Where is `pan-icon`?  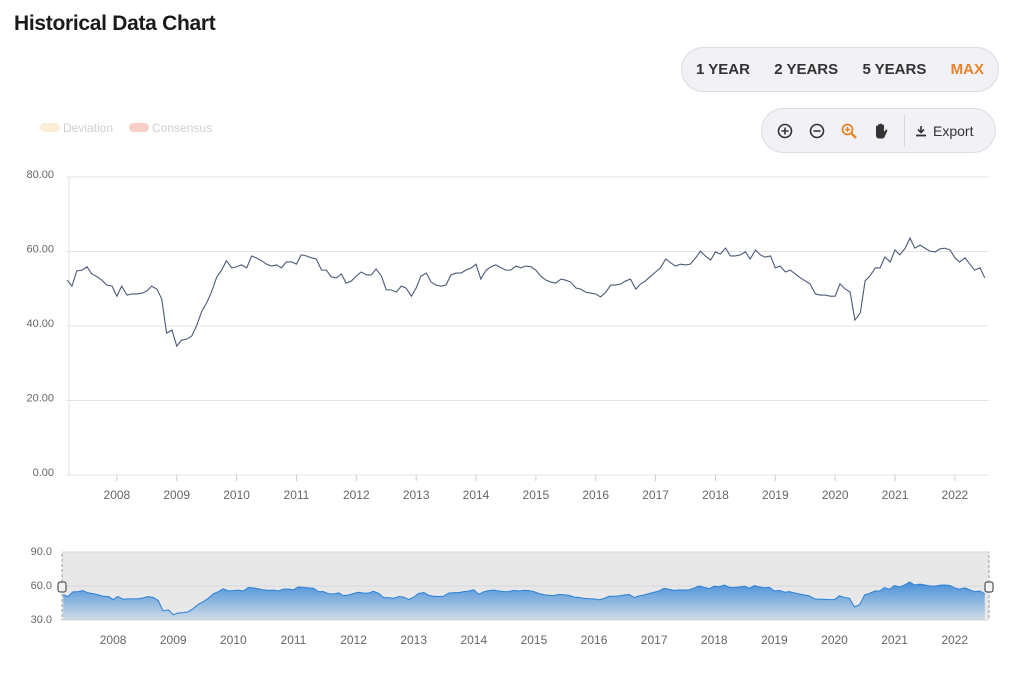
pan-icon is located at coordinates (881, 131).